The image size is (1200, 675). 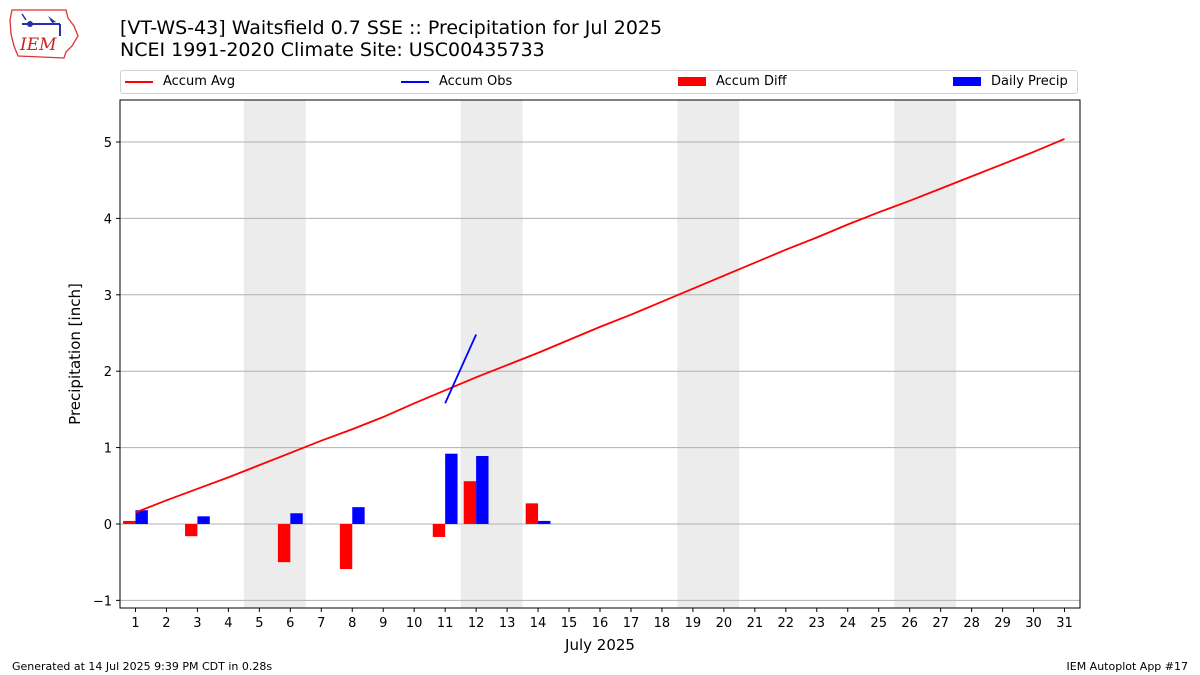 I want to click on chart-subtitle: NCEI 1991-2020 Climate Site: USC00435733, so click(x=332, y=50).